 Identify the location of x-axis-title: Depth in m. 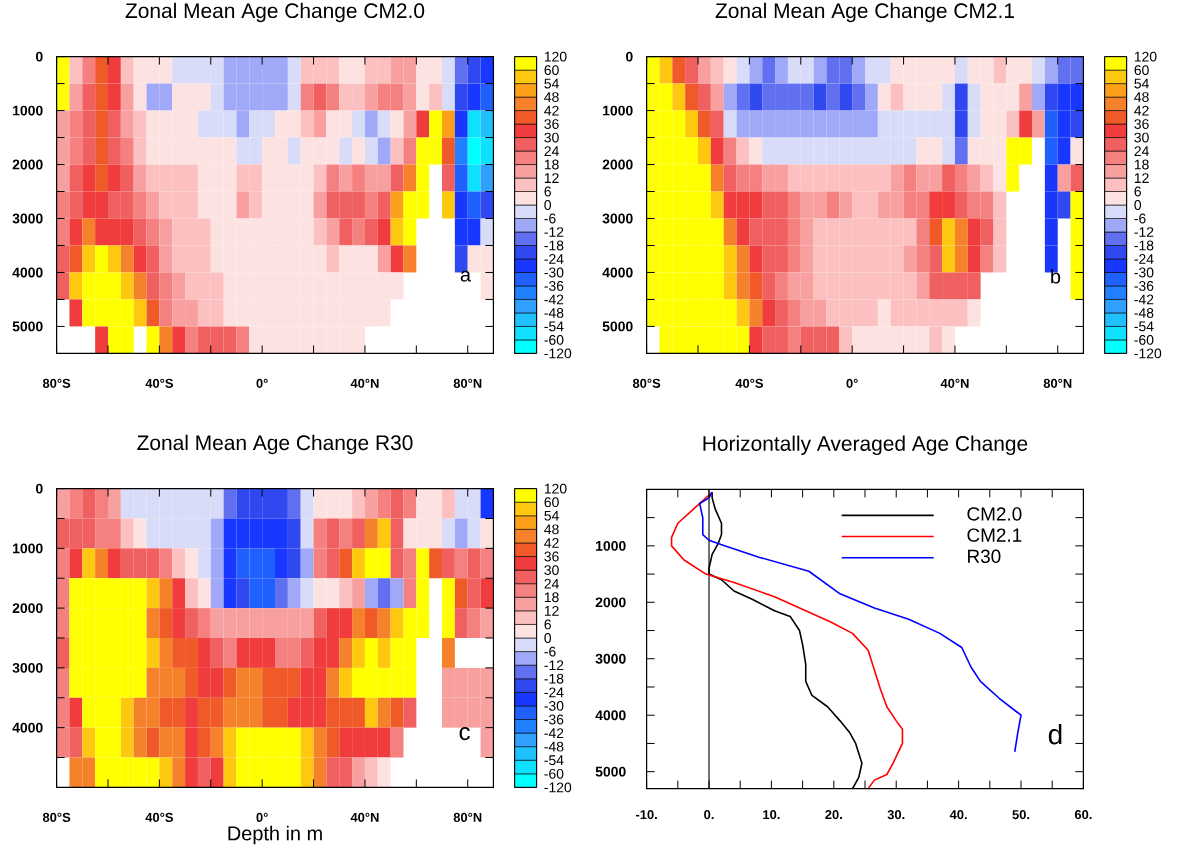
(275, 835).